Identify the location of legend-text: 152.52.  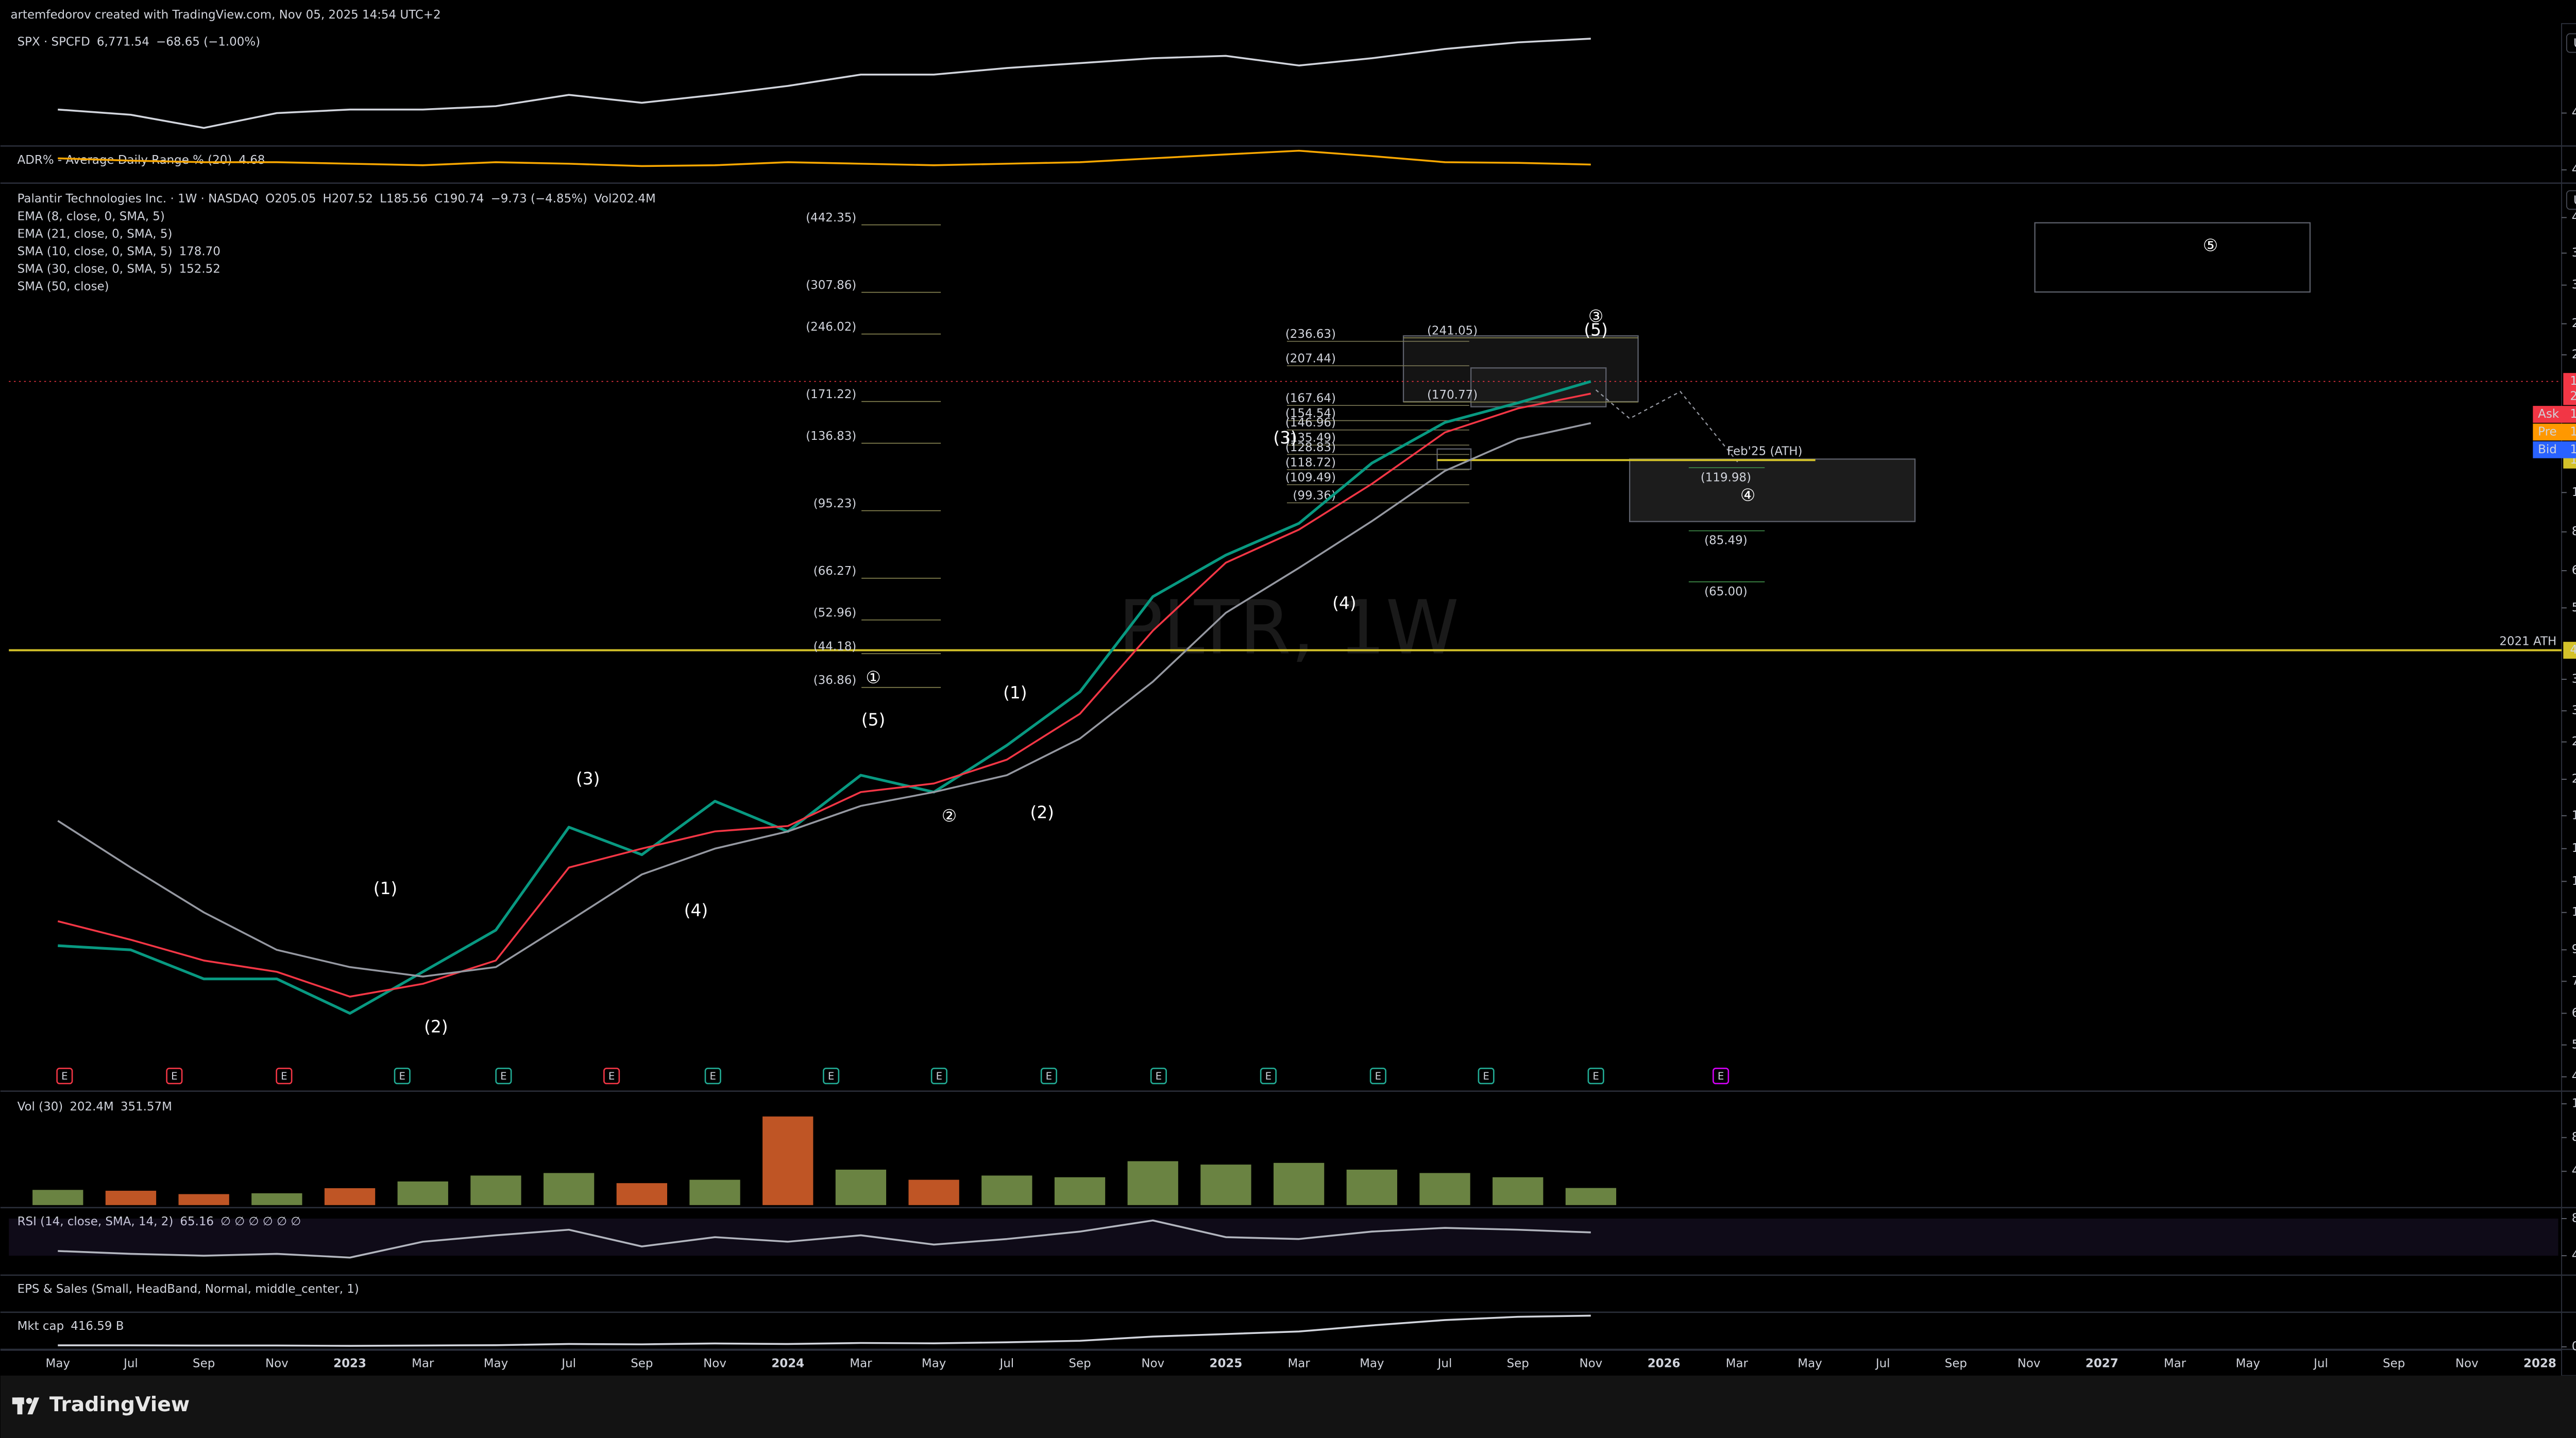
(200, 269).